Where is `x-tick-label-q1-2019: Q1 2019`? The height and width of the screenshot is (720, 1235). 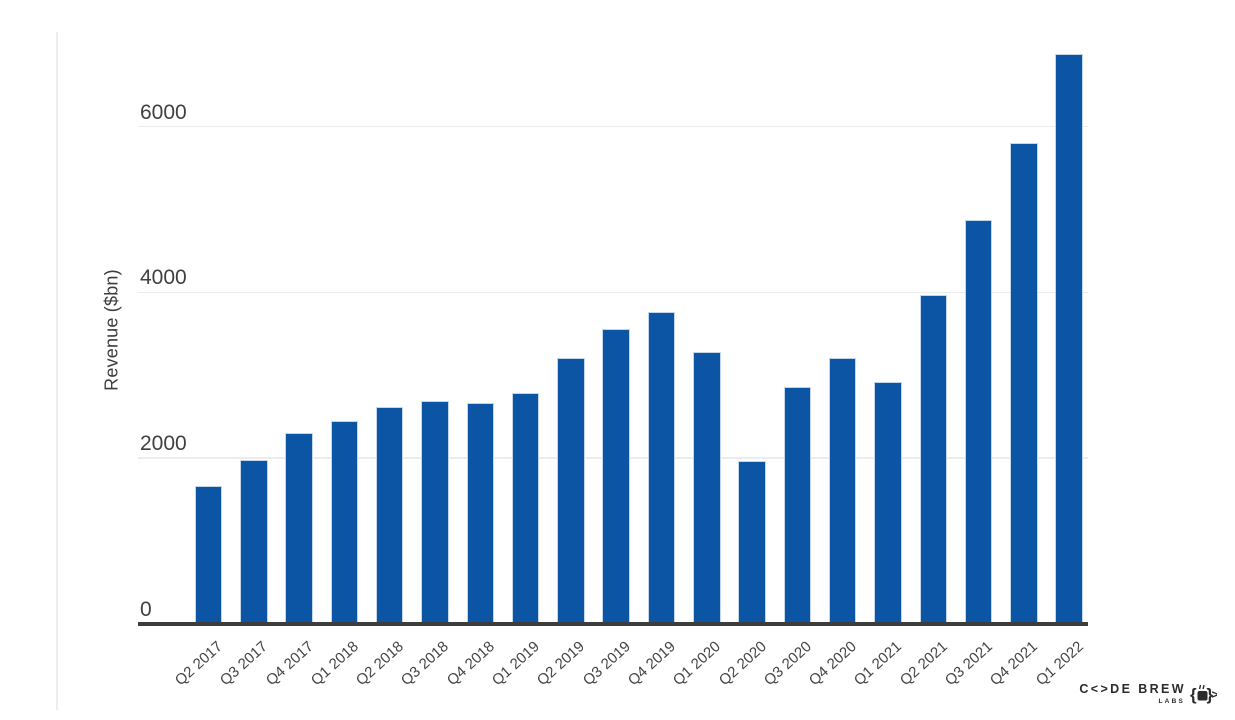 x-tick-label-q1-2019: Q1 2019 is located at coordinates (515, 664).